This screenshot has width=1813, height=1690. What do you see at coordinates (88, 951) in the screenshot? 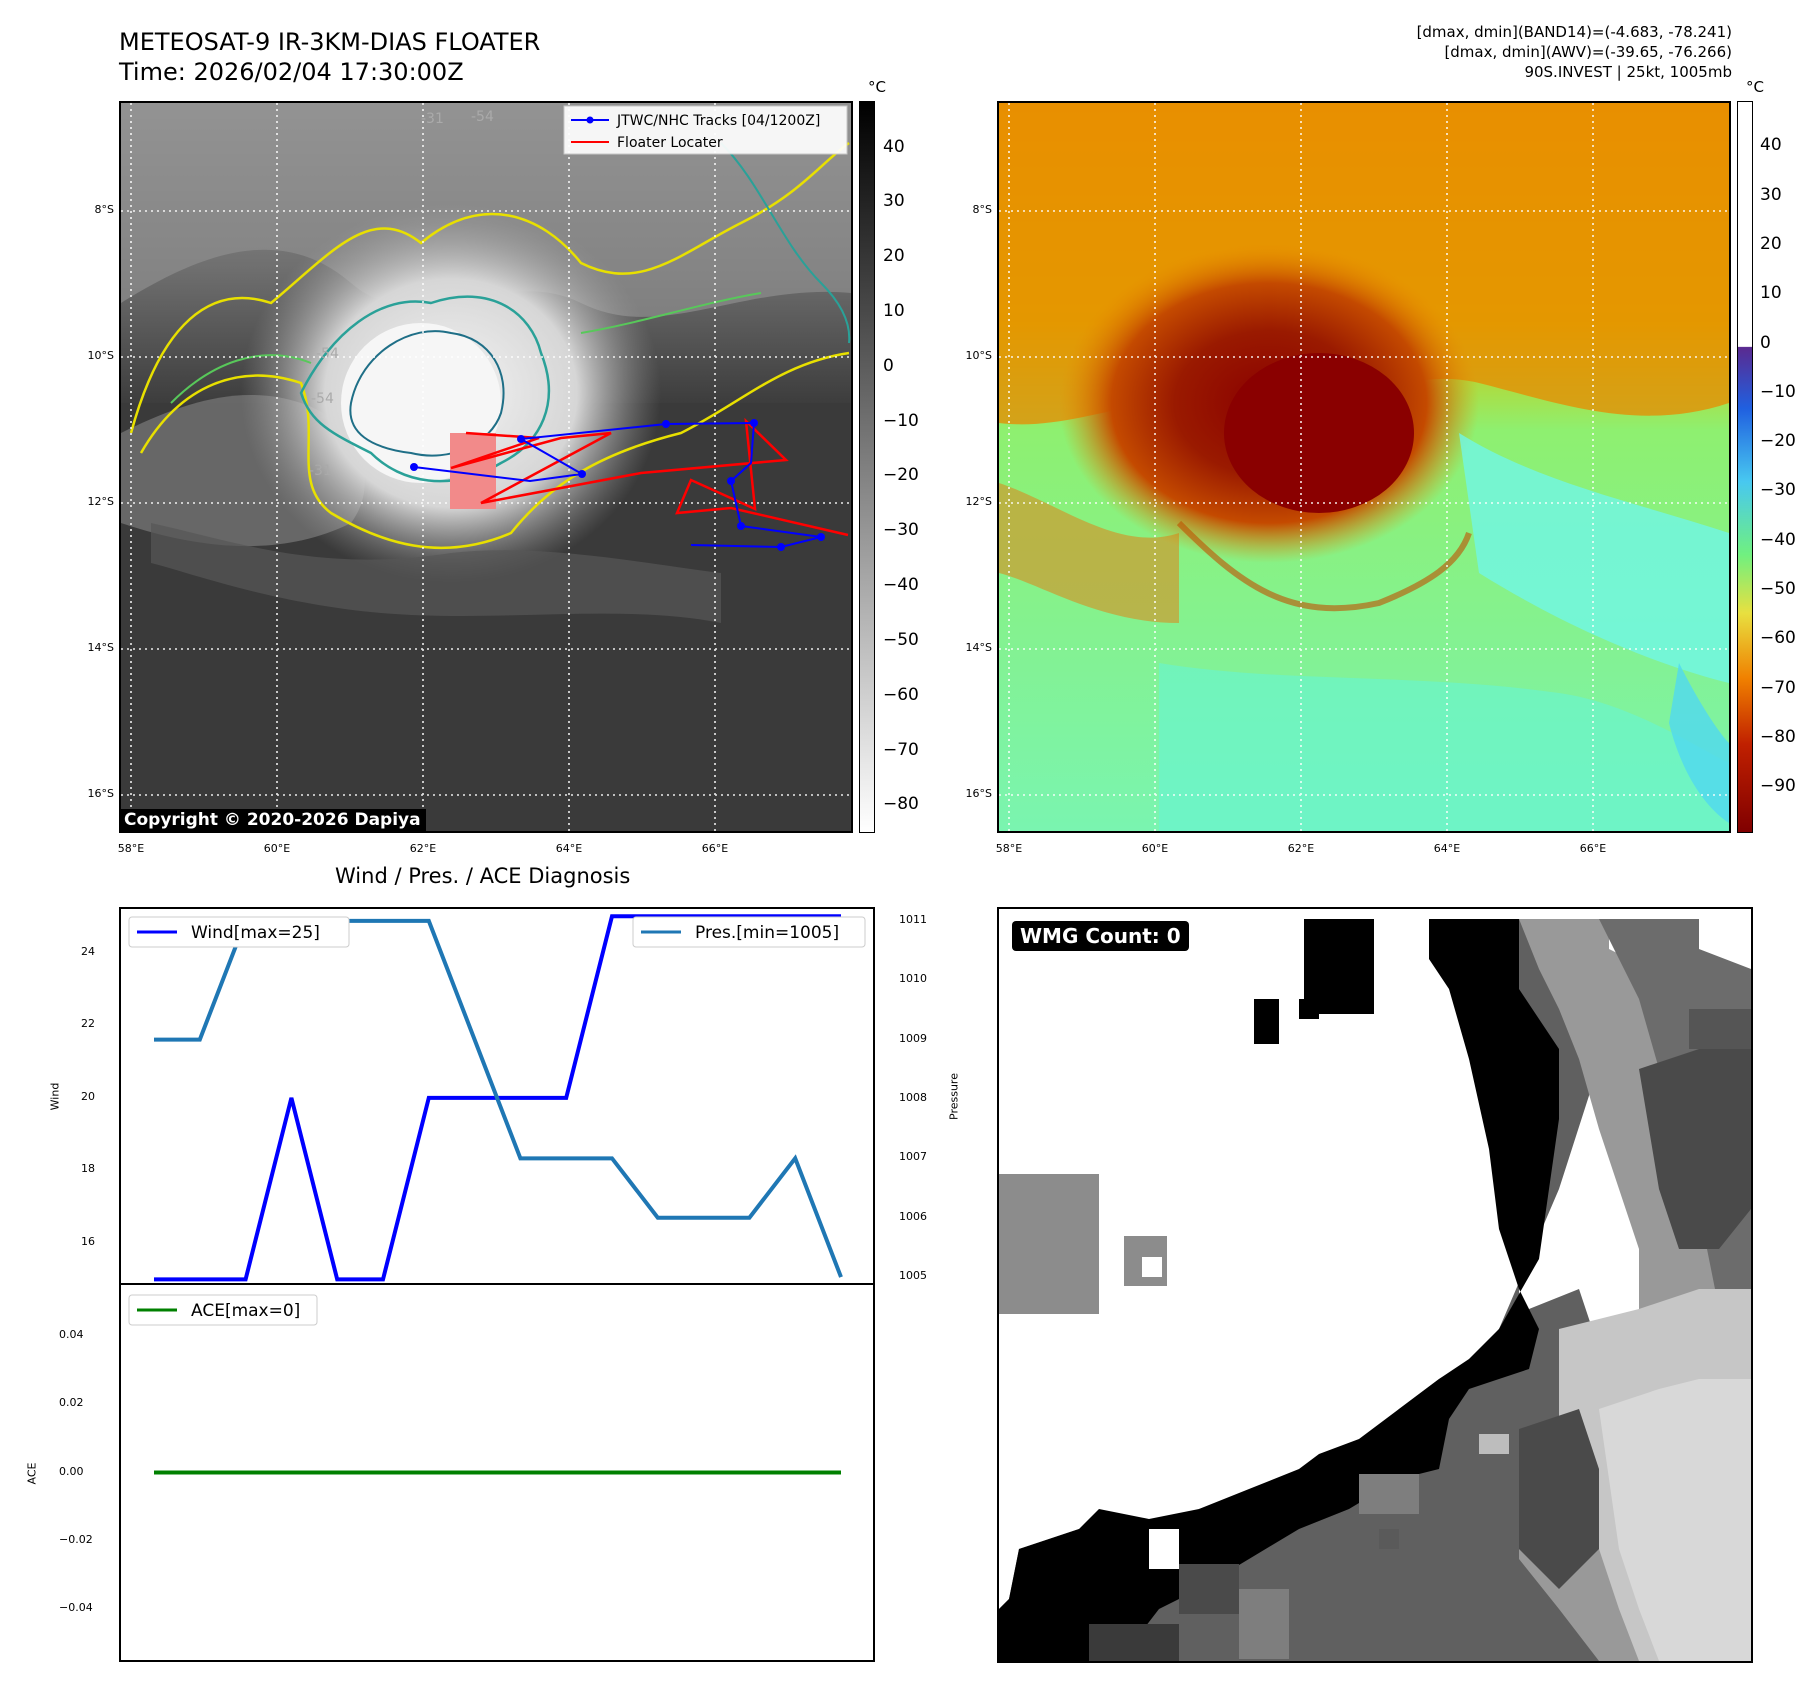
I see `wind-tick-label: 24` at bounding box center [88, 951].